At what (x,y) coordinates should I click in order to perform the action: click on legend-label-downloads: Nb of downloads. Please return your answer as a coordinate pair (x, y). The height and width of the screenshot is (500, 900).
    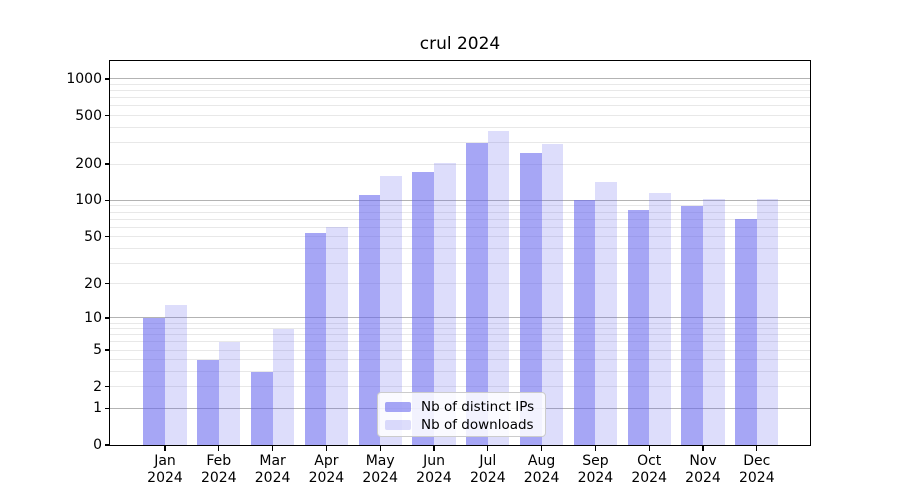
    Looking at the image, I should click on (477, 425).